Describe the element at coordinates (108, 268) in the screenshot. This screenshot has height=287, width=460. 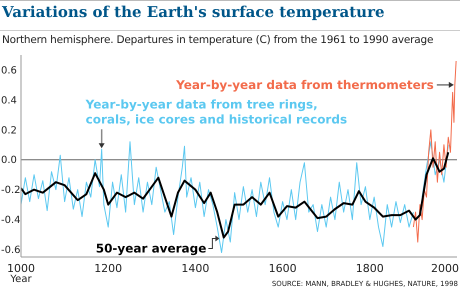
I see `x-tick-label: 1200` at that location.